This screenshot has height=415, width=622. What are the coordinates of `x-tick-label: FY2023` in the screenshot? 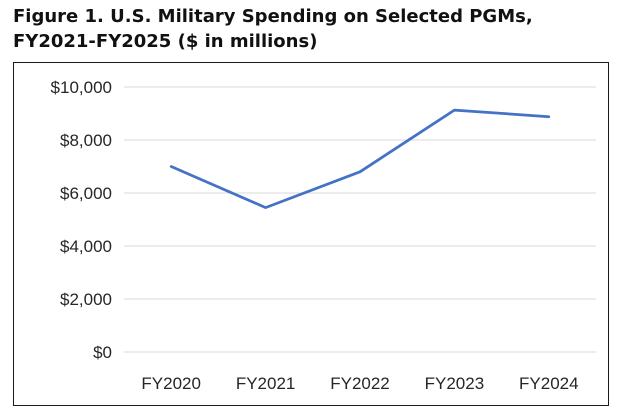 It's located at (455, 383).